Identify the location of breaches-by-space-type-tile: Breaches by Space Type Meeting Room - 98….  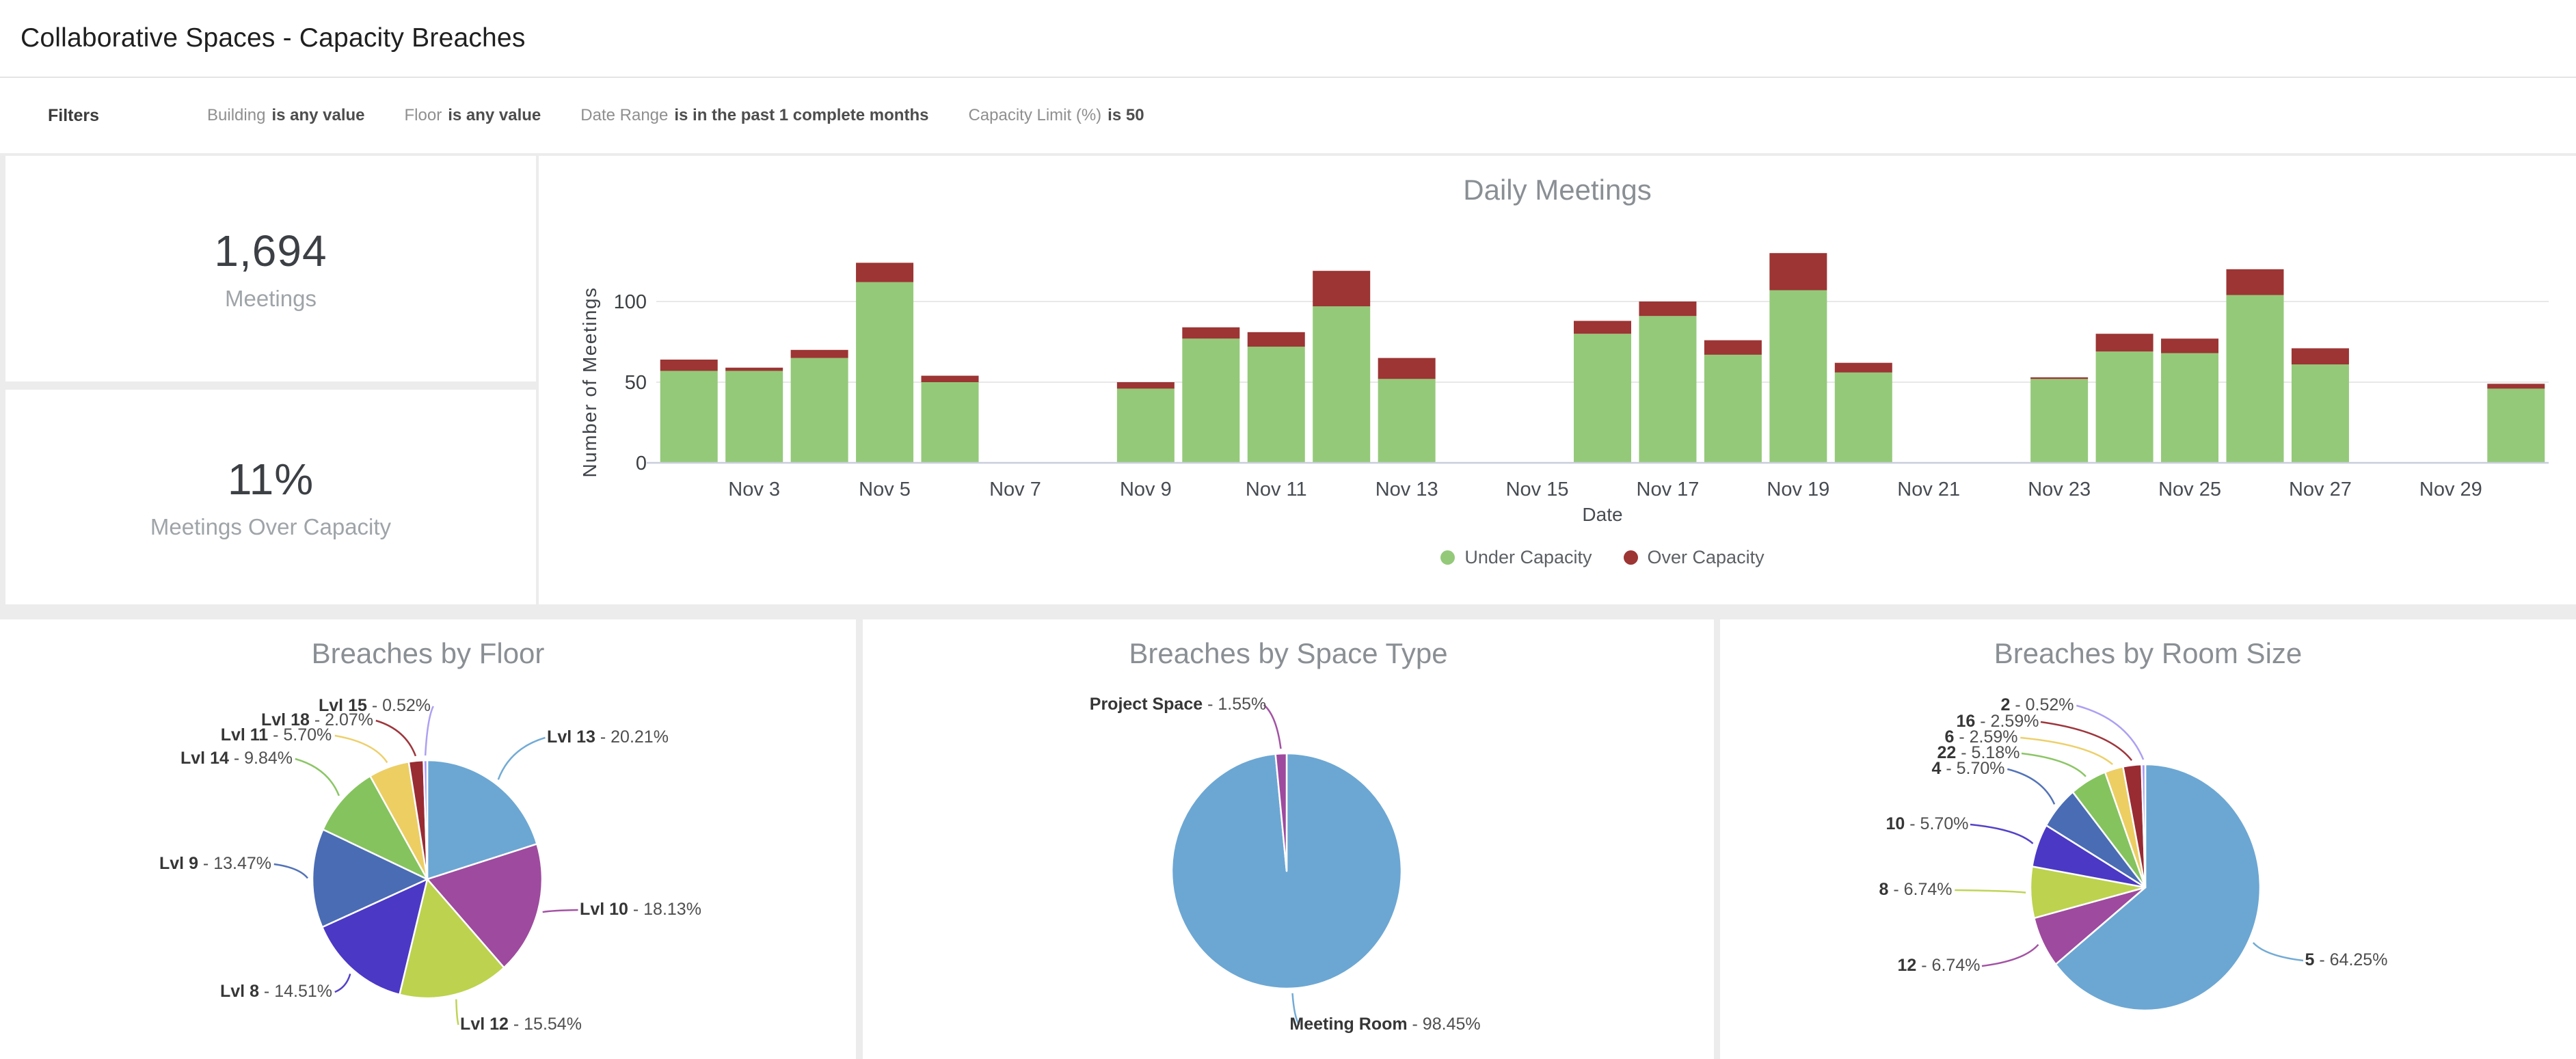
(1288, 839).